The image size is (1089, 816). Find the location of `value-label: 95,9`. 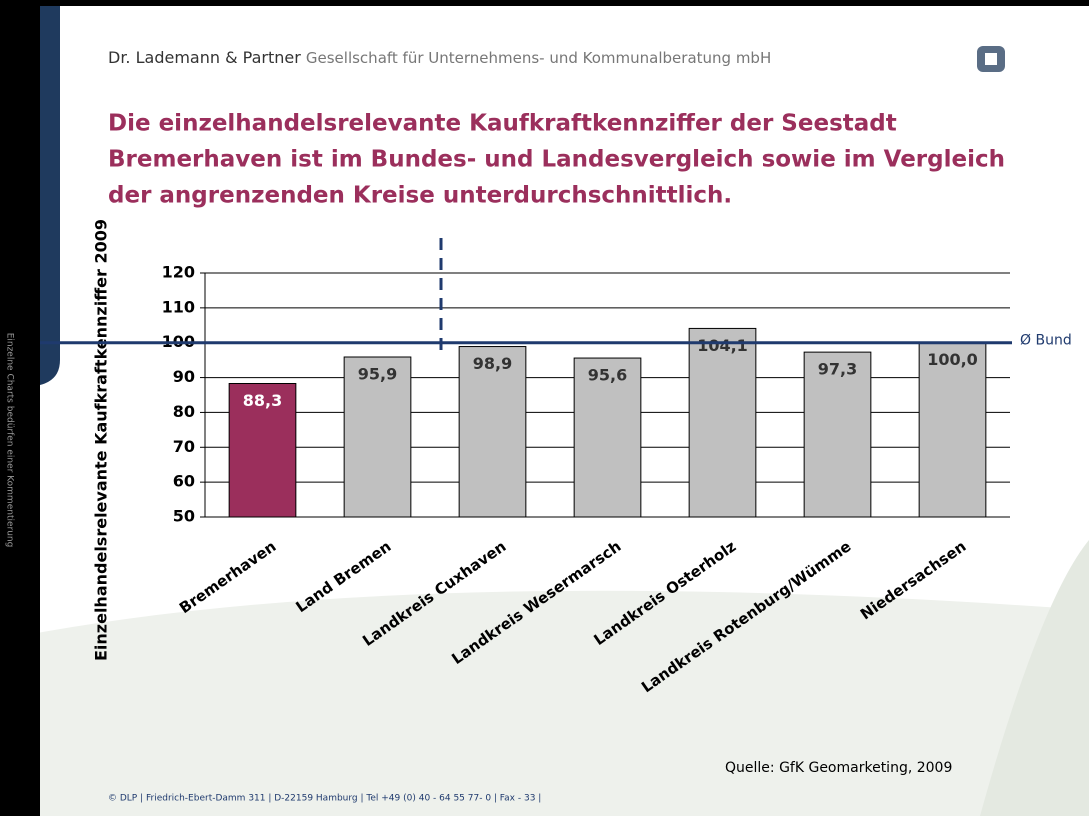

value-label: 95,9 is located at coordinates (377, 374).